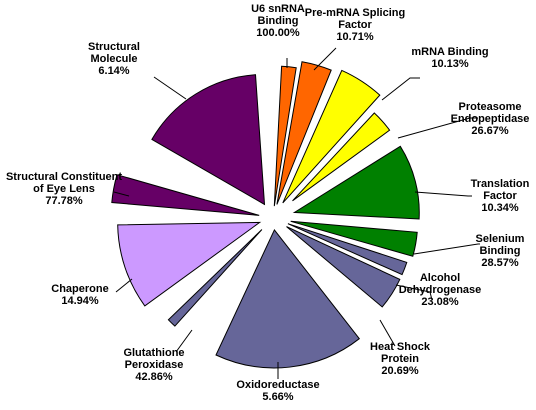 The width and height of the screenshot is (536, 410). What do you see at coordinates (277, 397) in the screenshot?
I see `slice-value-9: 5.66%` at bounding box center [277, 397].